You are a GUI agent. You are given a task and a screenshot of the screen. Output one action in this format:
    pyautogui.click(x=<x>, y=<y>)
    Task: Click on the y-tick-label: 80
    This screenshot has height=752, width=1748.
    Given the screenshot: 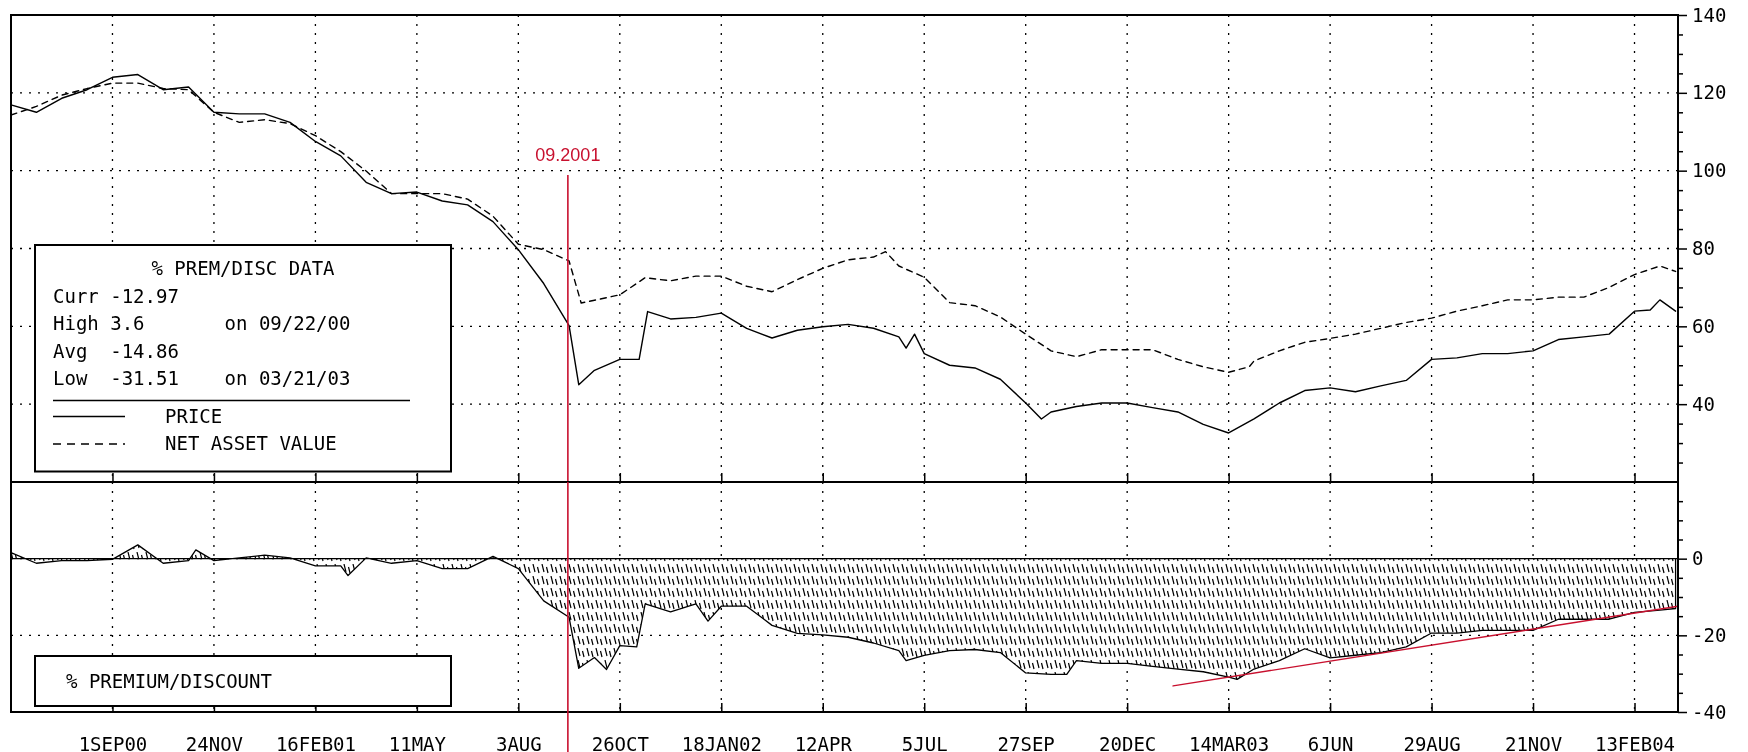 What is the action you would take?
    pyautogui.click(x=1703, y=248)
    